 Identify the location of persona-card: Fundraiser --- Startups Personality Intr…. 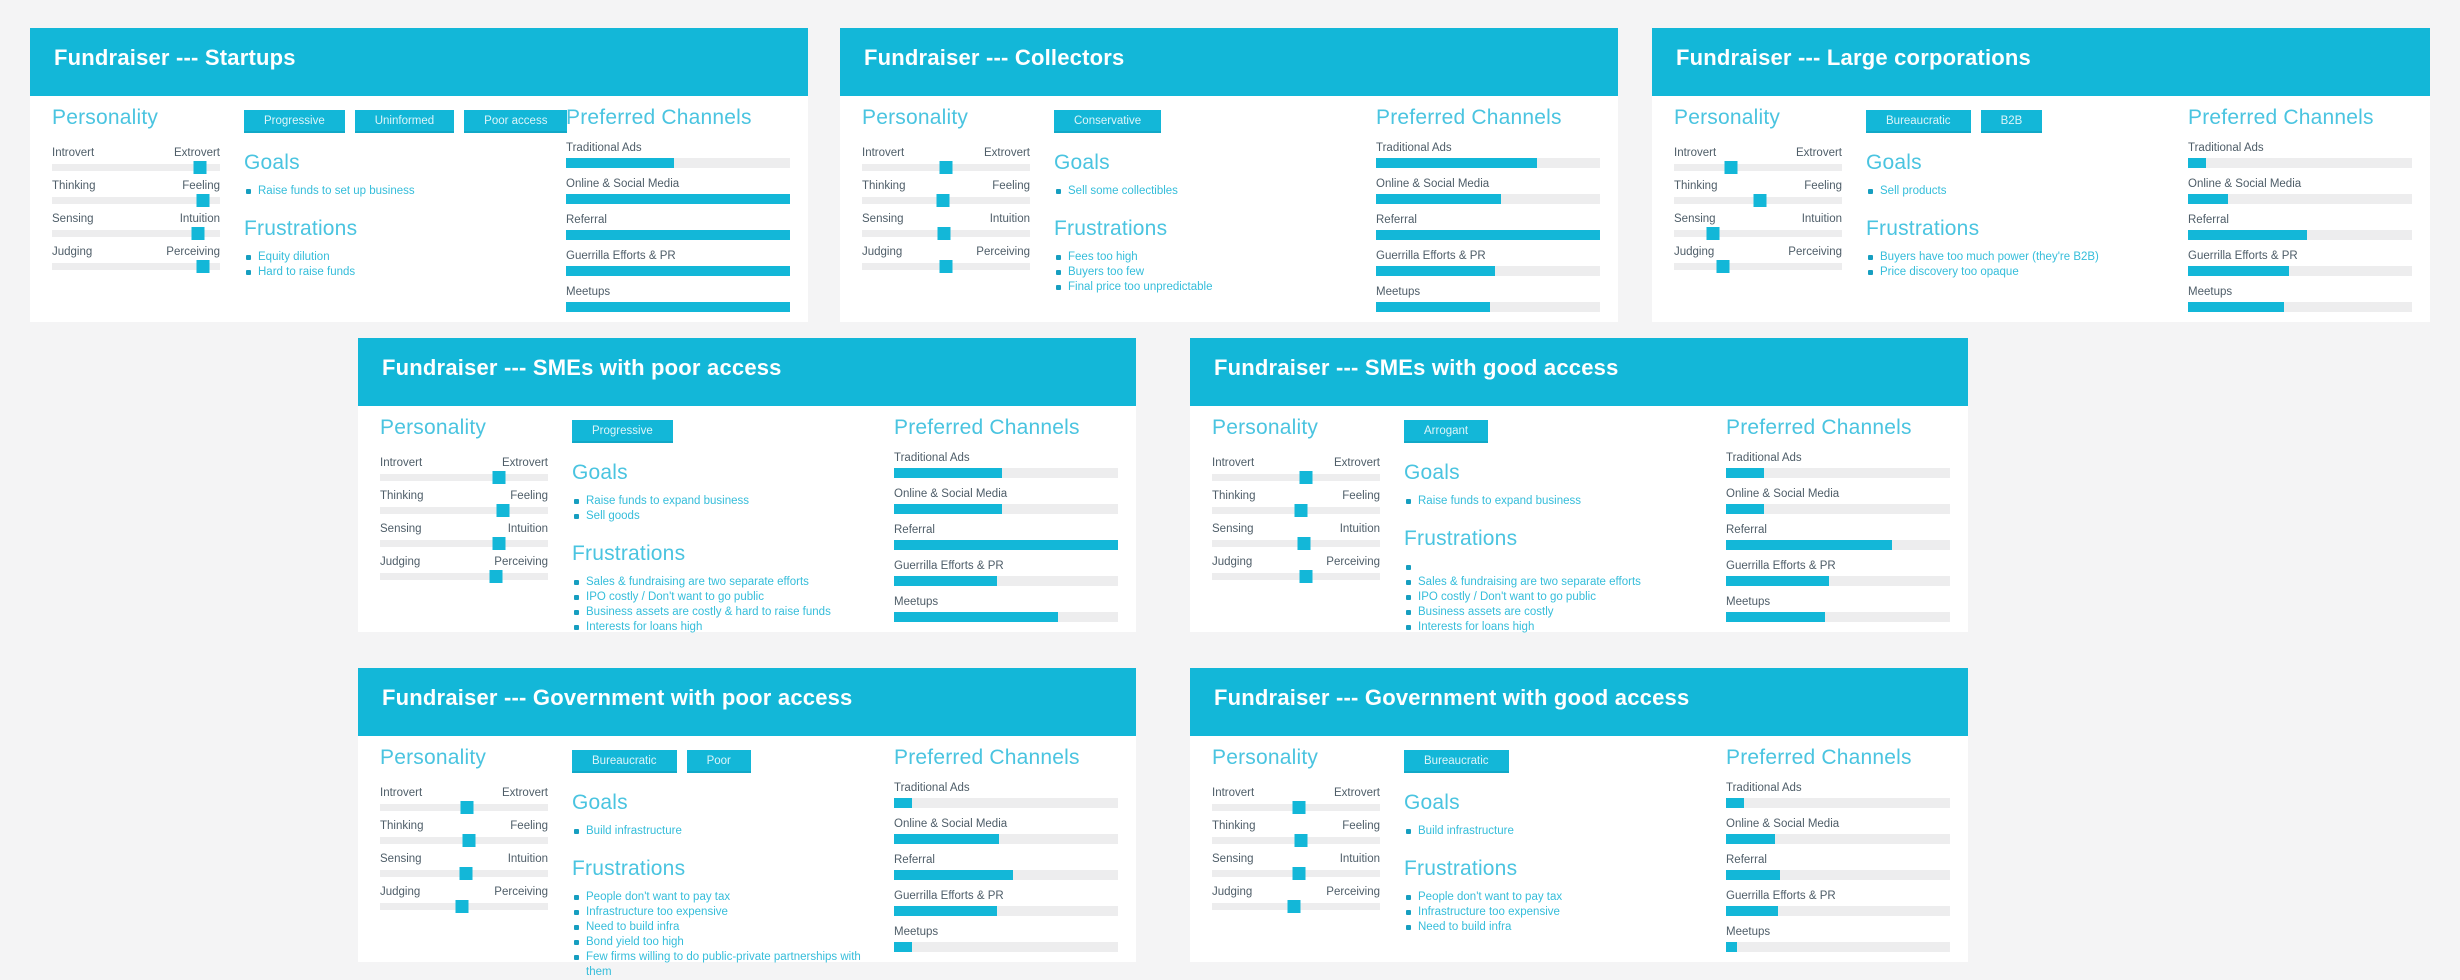
(419, 175).